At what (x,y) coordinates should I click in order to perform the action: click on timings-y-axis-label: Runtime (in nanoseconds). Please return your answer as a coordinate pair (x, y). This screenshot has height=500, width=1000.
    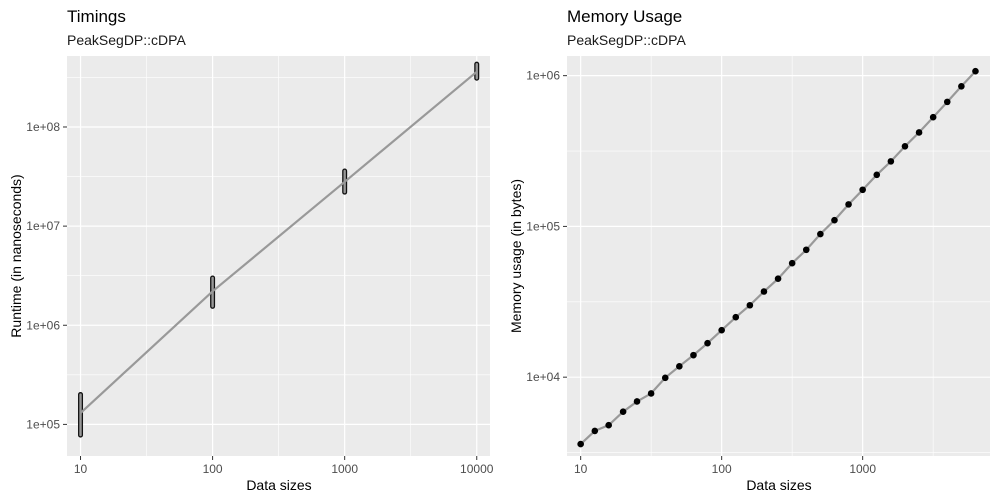
    Looking at the image, I should click on (16, 255).